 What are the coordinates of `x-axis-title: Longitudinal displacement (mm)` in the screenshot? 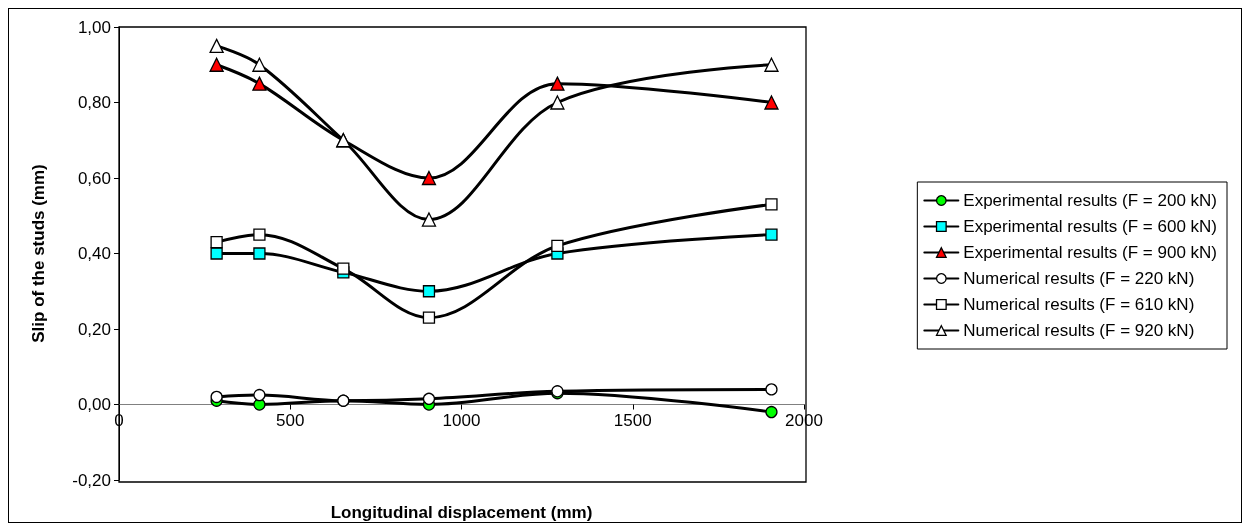 It's located at (461, 512).